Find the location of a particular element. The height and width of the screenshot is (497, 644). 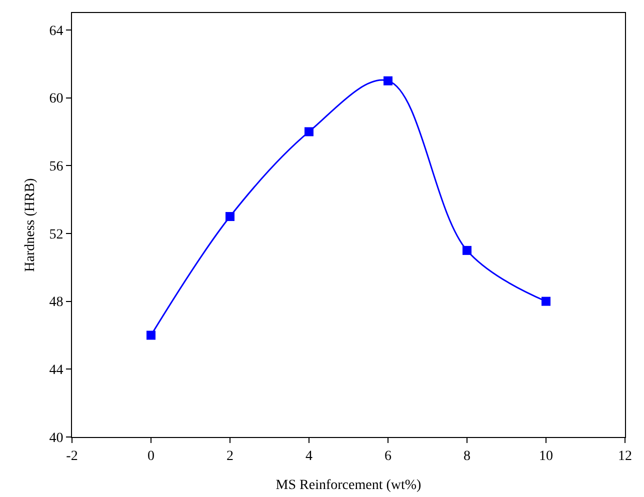

y-tick-label: 40 is located at coordinates (56, 438).